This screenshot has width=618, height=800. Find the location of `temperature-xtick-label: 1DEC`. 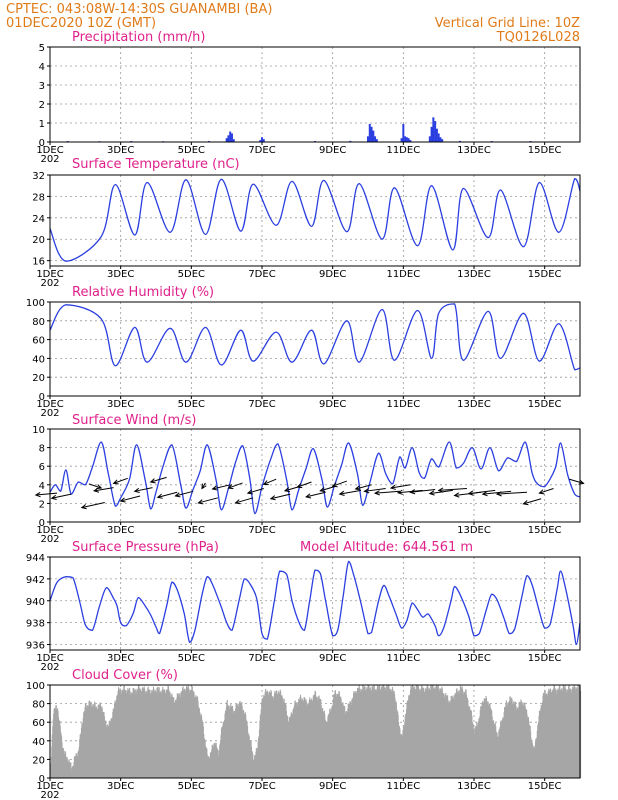

temperature-xtick-label: 1DEC is located at coordinates (49, 274).